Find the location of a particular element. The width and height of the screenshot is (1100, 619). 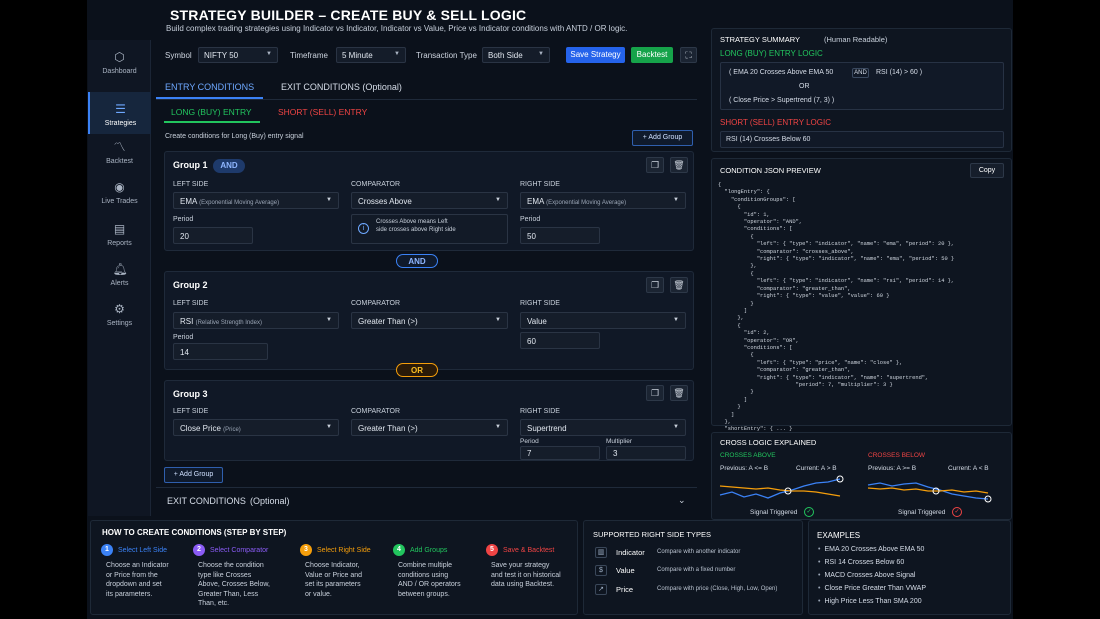

comparator-value: Greater Than (>) is located at coordinates (388, 428).